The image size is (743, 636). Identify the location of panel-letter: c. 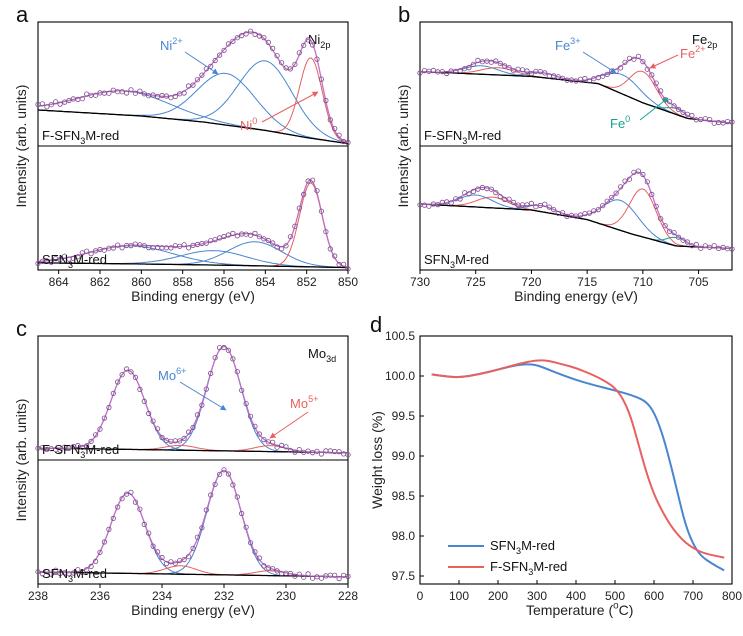
(21, 328).